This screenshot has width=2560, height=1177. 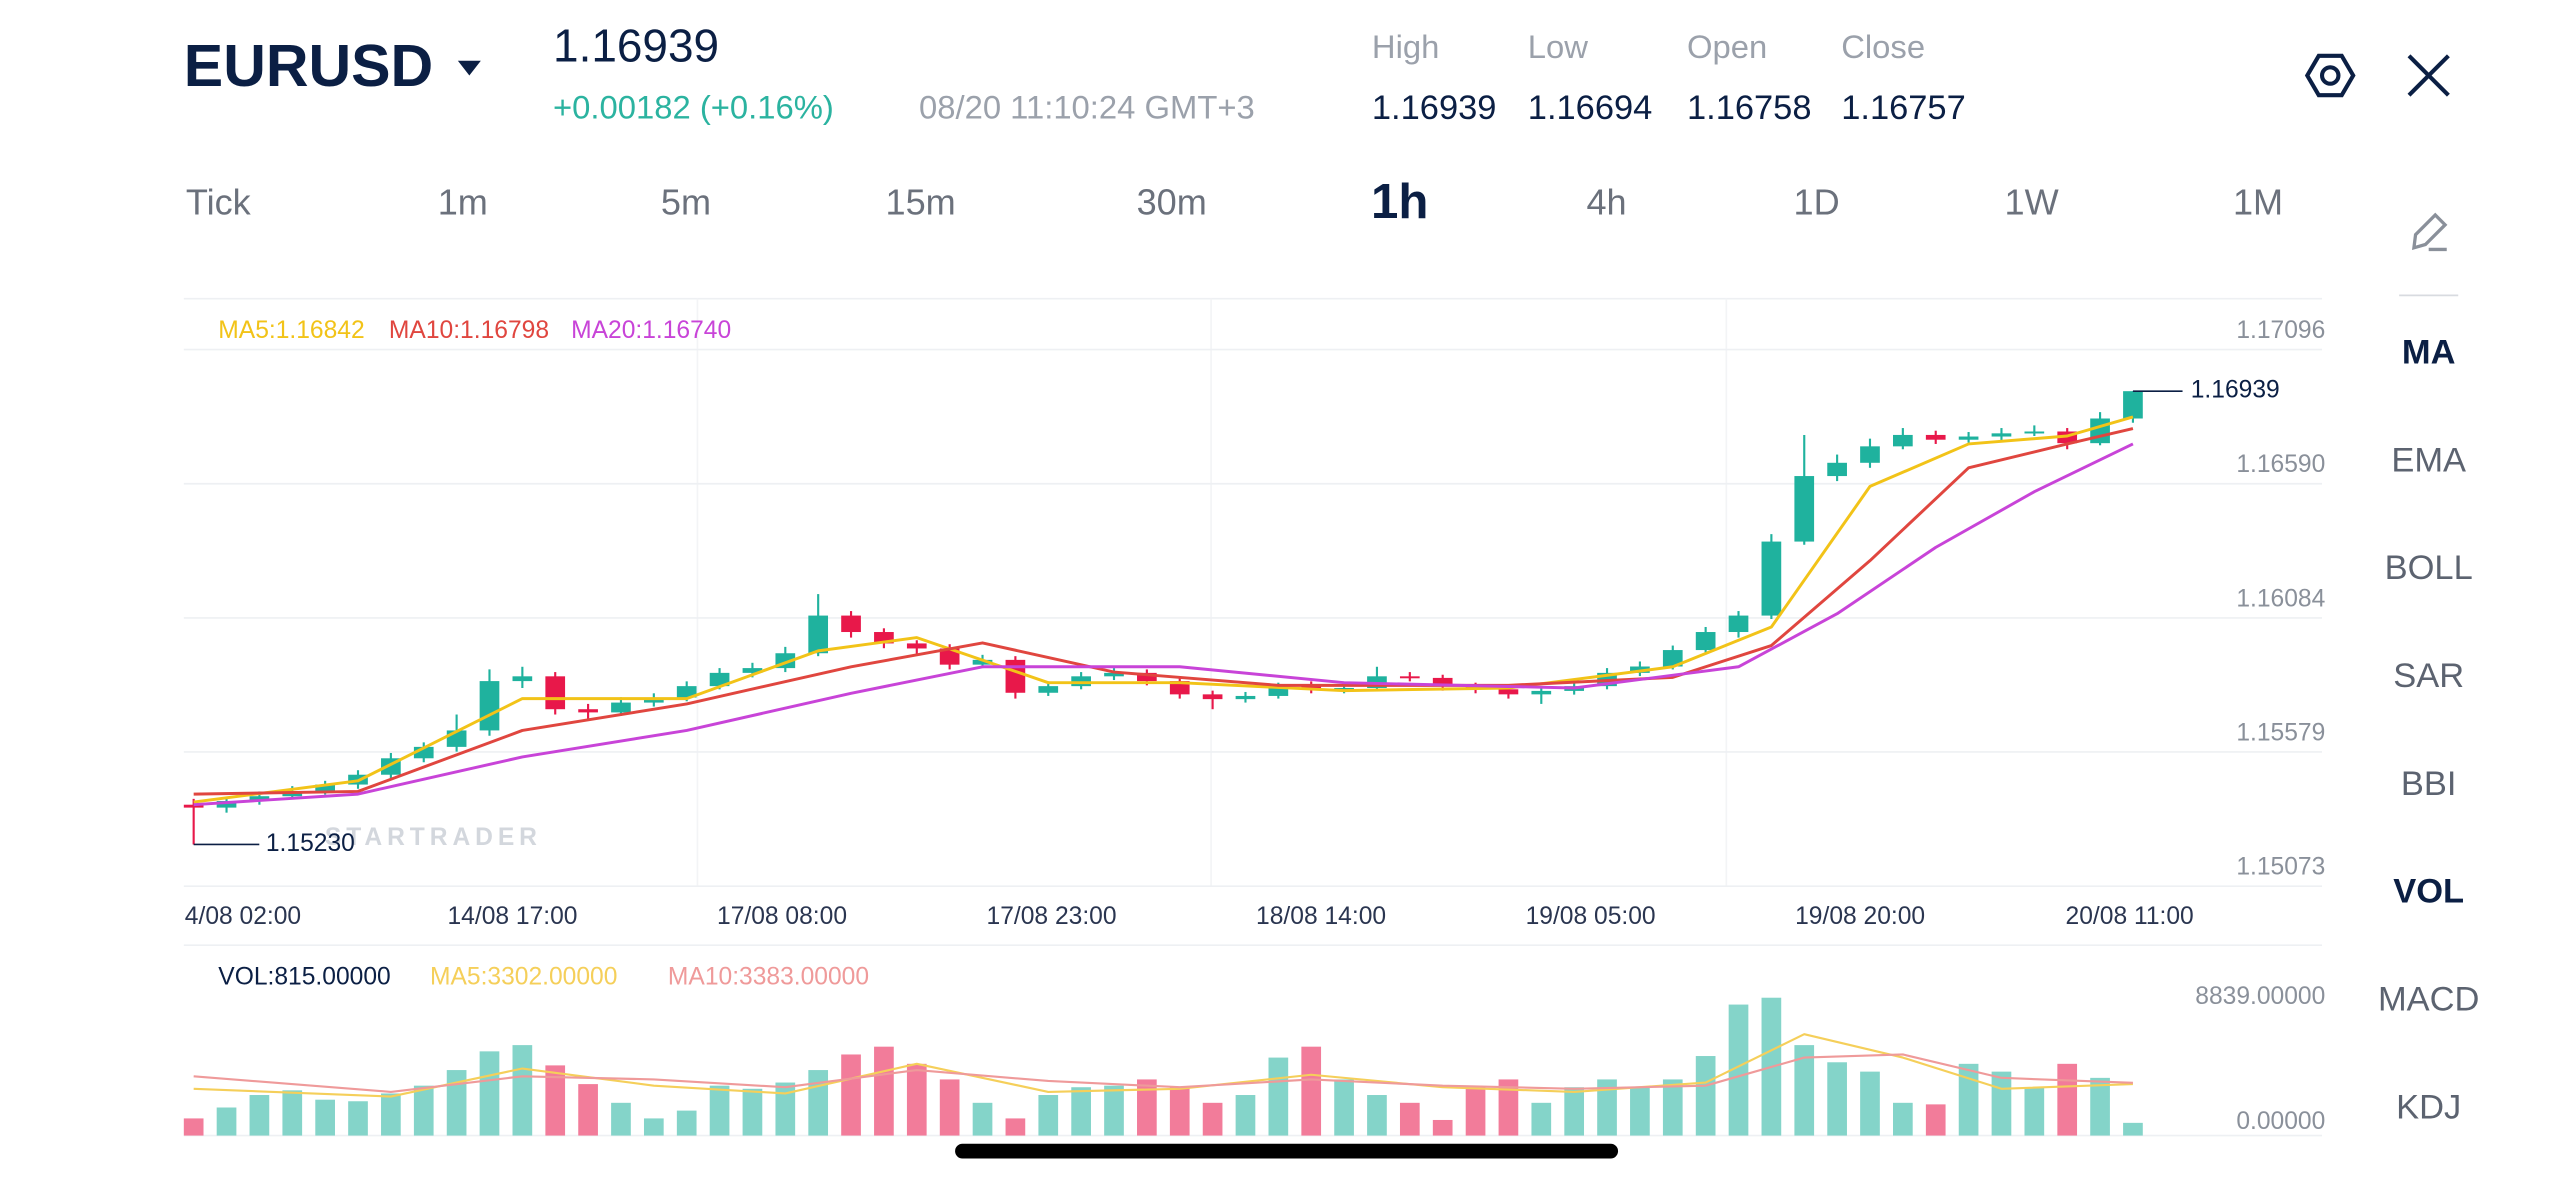 I want to click on settings-button, so click(x=2330, y=75).